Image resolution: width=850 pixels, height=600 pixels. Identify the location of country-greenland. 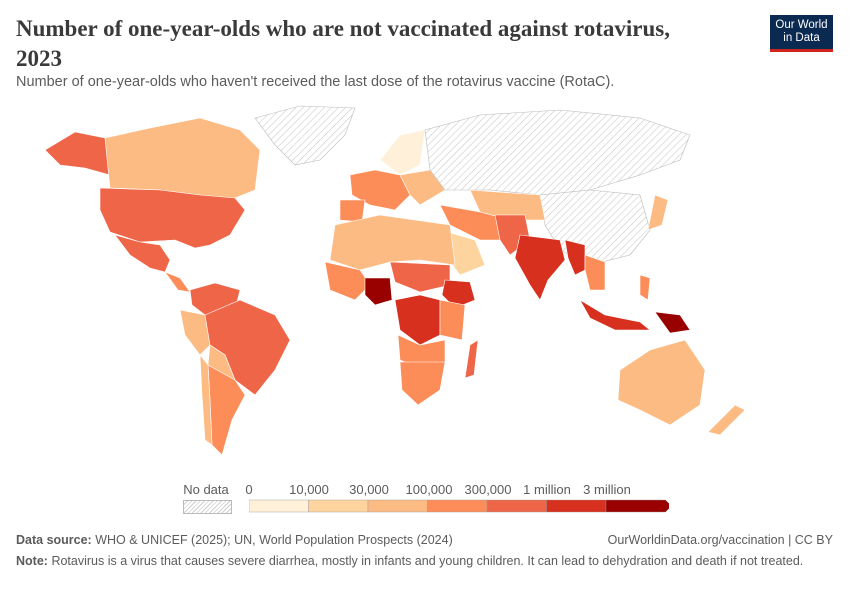
(305, 135).